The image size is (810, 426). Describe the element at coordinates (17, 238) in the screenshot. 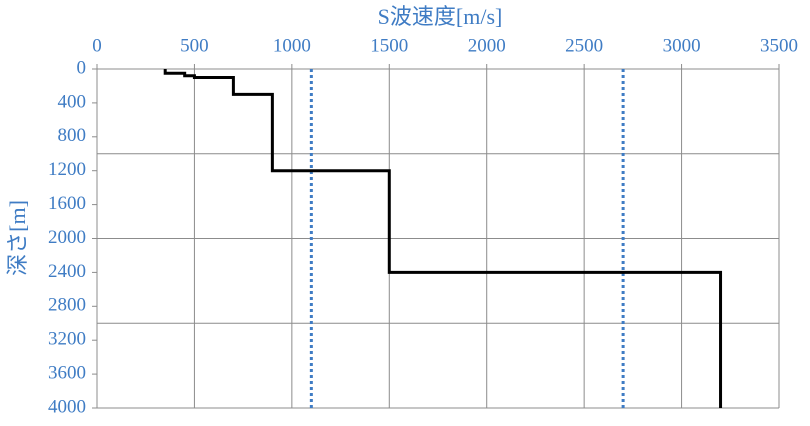

I see `y-axis-label: 深さ[m]` at that location.